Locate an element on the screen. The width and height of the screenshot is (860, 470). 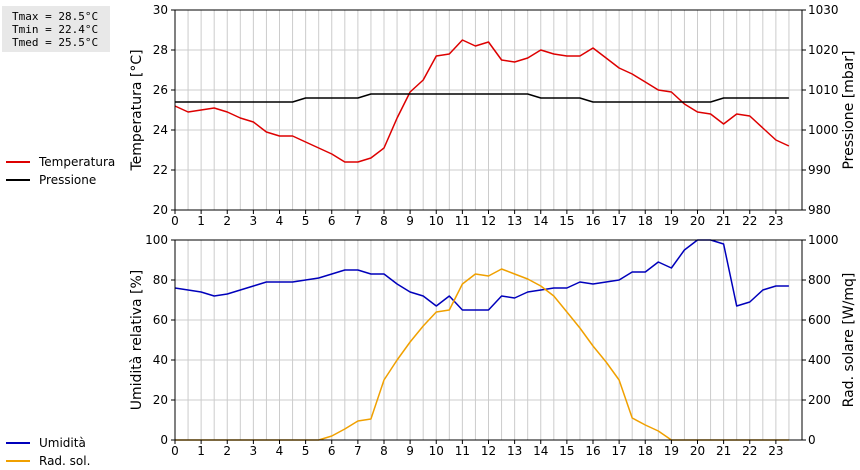
tmin-label: Tmin = 22.4°C is located at coordinates (55, 29).